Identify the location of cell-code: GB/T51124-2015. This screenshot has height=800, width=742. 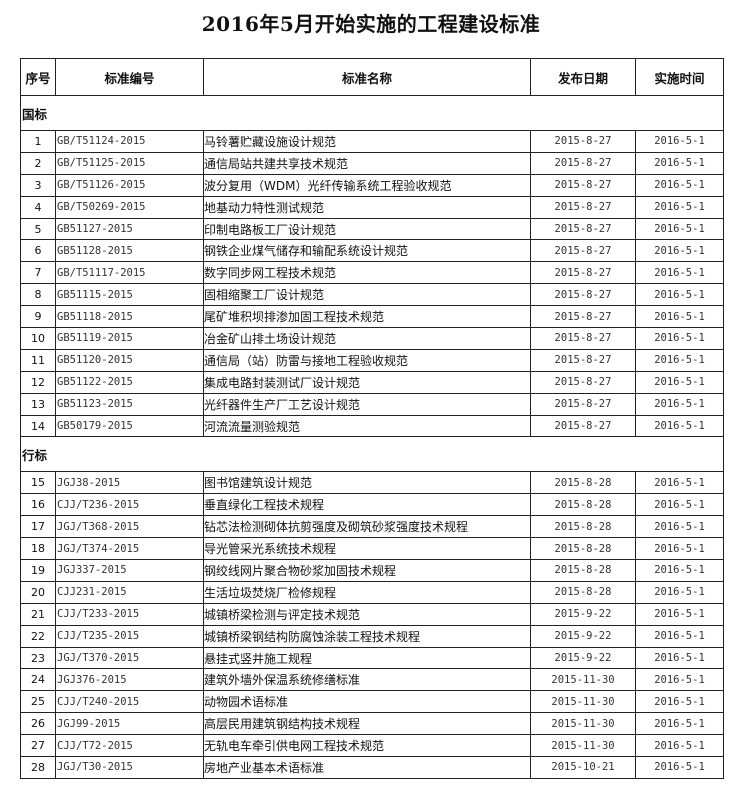
(129, 141).